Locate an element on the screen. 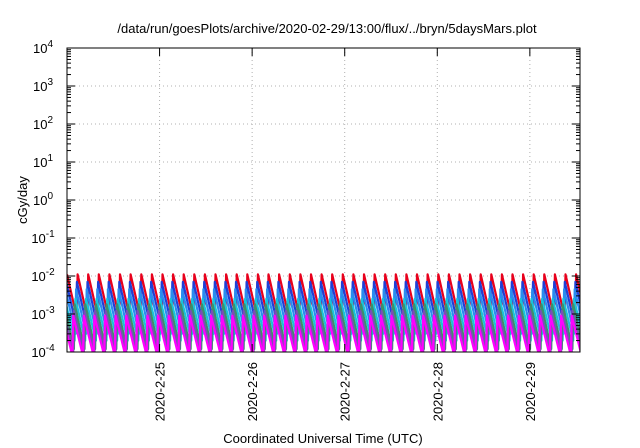  series-line is located at coordinates (323, 333).